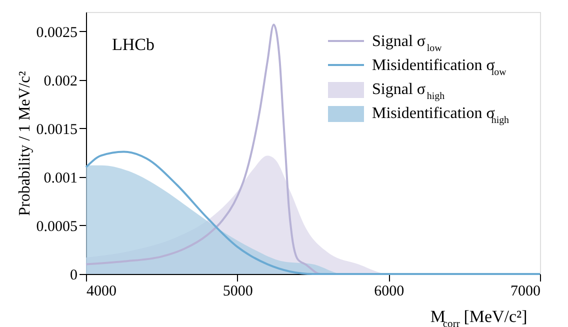 Image resolution: width=568 pixels, height=327 pixels. What do you see at coordinates (57, 226) in the screenshot?
I see `y-tick-label: 0.0005` at bounding box center [57, 226].